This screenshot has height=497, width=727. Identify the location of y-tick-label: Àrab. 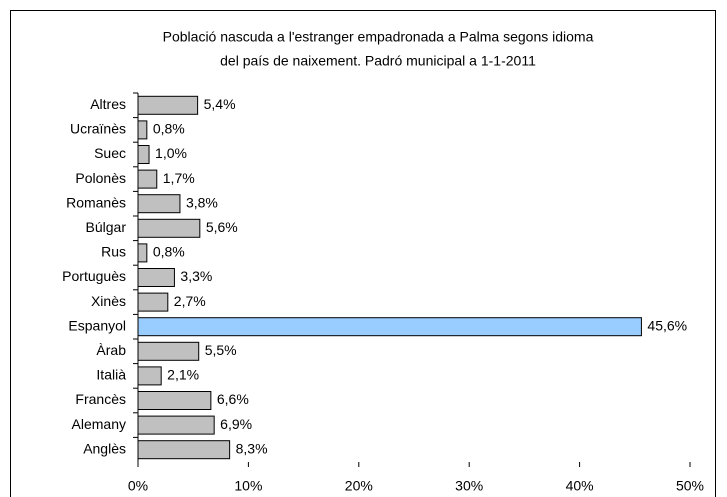
(111, 350).